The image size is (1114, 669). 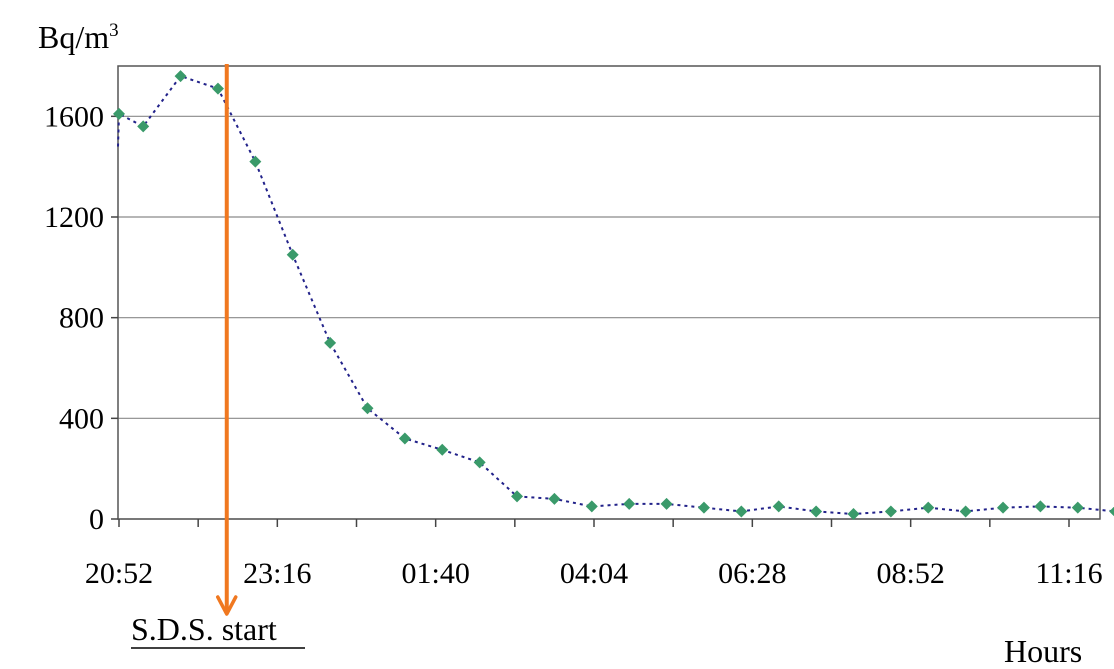 I want to click on y-tick-label: 400, so click(x=81, y=418).